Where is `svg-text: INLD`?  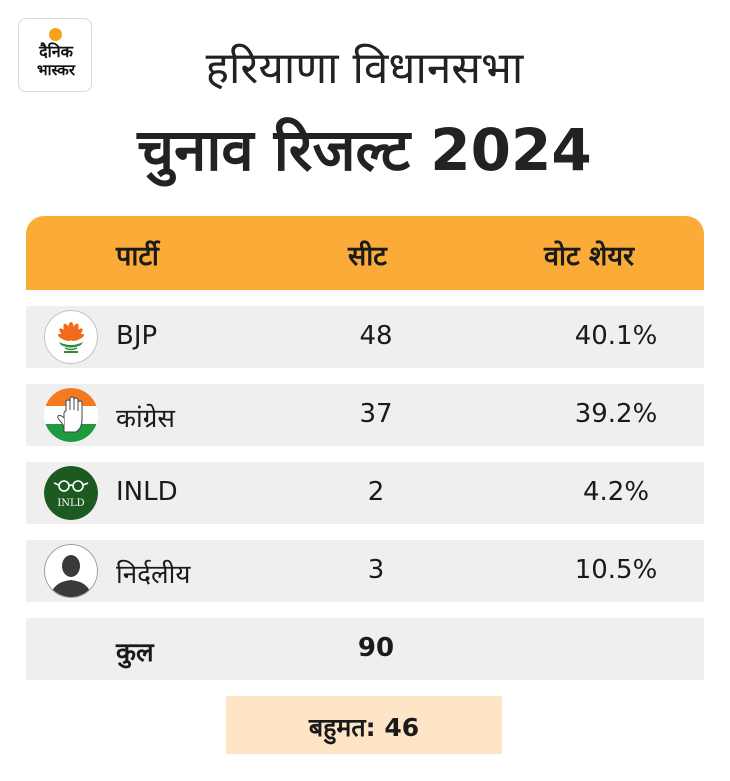 svg-text: INLD is located at coordinates (70, 503).